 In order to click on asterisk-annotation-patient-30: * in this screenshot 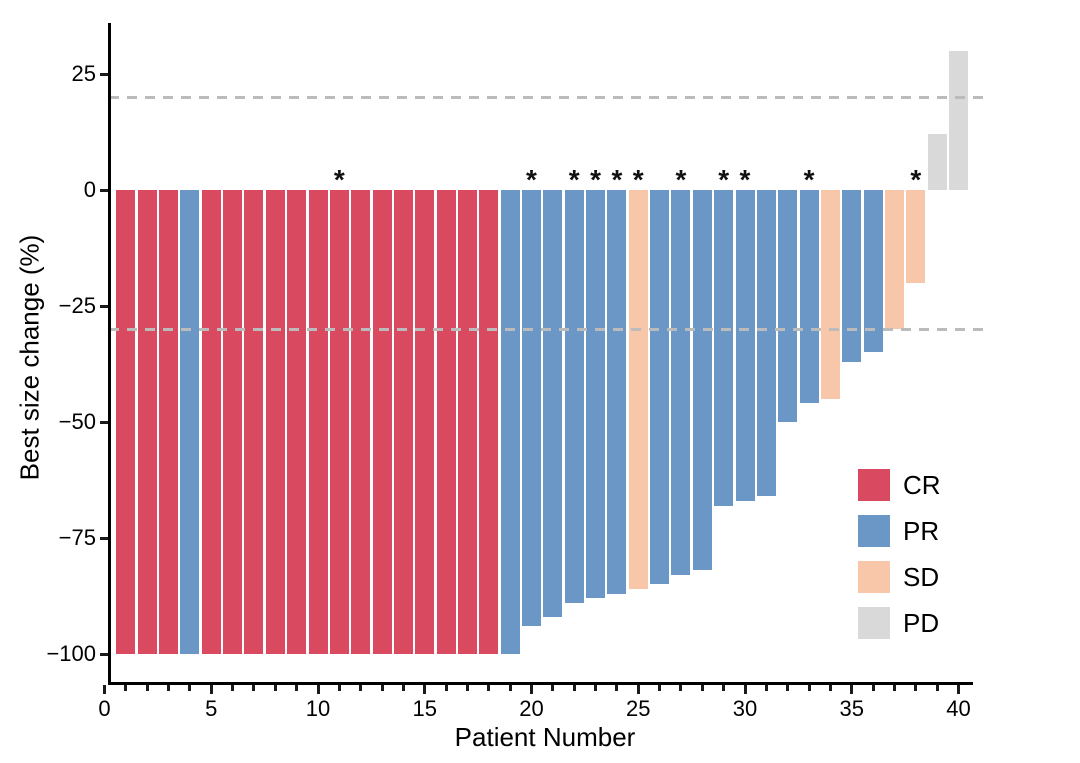, I will do `click(745, 179)`.